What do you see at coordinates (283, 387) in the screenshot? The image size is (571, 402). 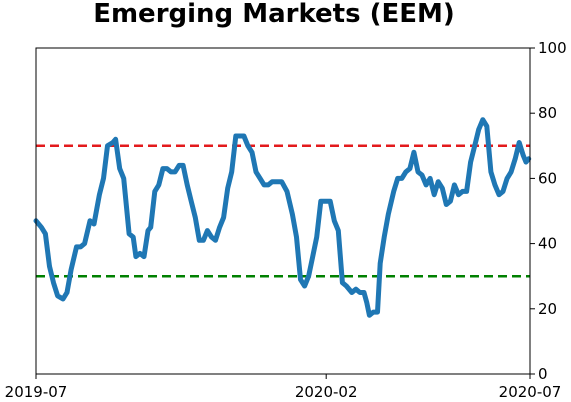 I see `x-axis-ticks: 2019-07 2020-02 2020-07` at bounding box center [283, 387].